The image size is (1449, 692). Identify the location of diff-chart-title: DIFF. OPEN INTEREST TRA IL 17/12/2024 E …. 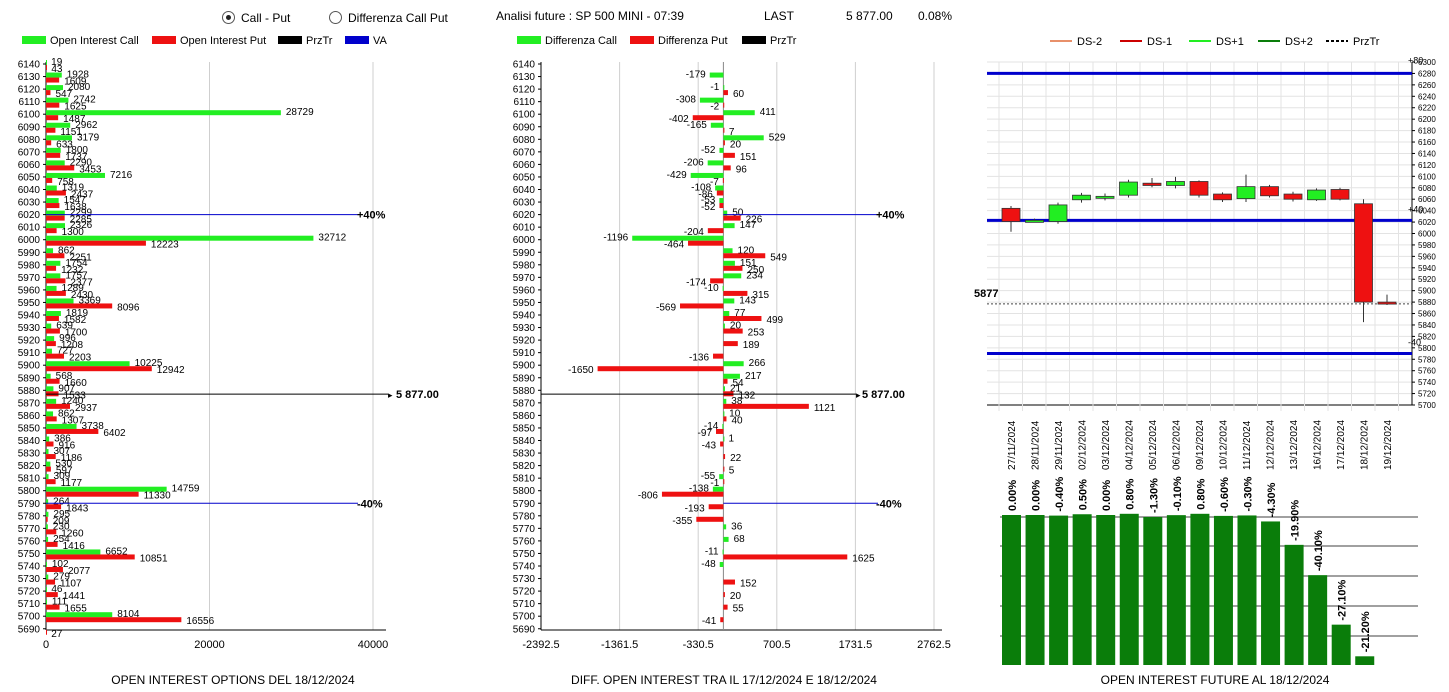
(724, 680).